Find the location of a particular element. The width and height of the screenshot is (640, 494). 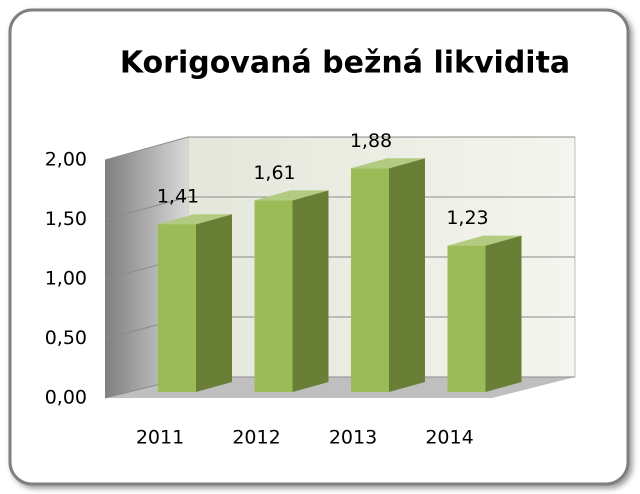

y-tick-label: 1,00 is located at coordinates (66, 279).